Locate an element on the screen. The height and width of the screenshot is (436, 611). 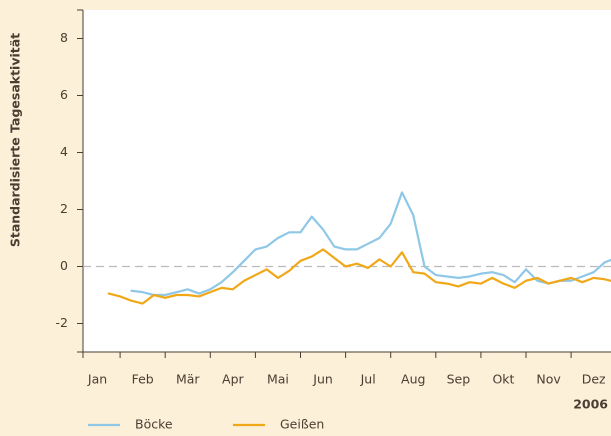
legend-label: Böcke is located at coordinates (154, 424).